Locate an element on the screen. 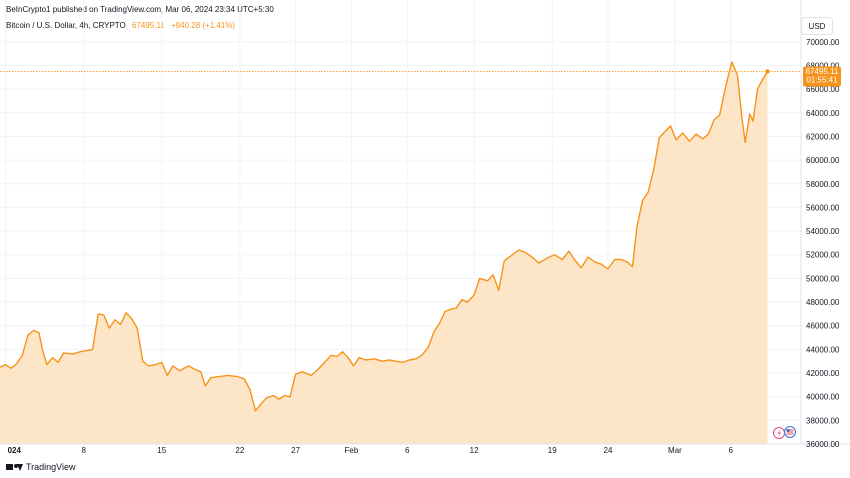 The image size is (850, 478). y-tick-label: 62000.00 is located at coordinates (823, 136).